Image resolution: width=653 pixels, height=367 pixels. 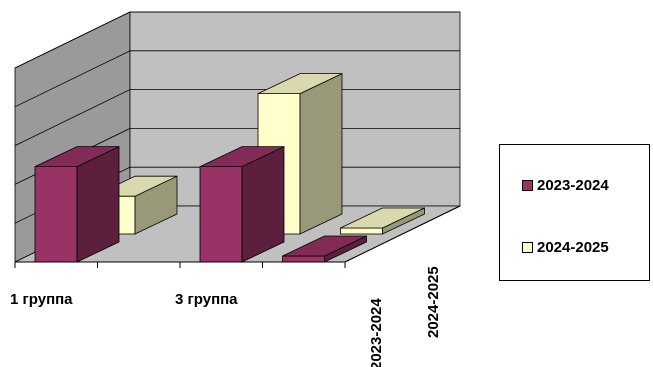 I want to click on legend-item-series-1: 2023-2024, so click(x=565, y=185).